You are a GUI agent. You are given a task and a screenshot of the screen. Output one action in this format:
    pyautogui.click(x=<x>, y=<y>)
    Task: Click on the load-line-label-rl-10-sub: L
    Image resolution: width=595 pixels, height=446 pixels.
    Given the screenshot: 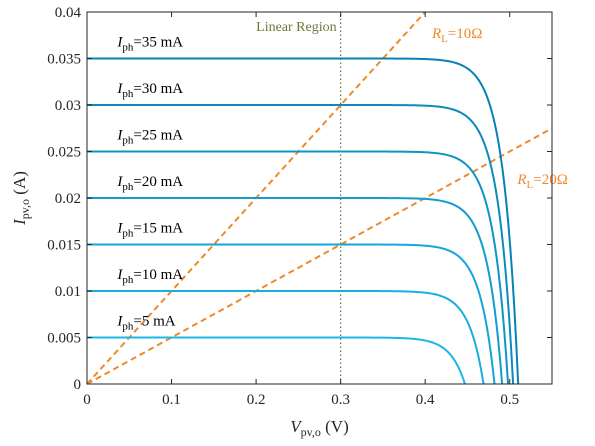 What is the action you would take?
    pyautogui.click(x=444, y=39)
    